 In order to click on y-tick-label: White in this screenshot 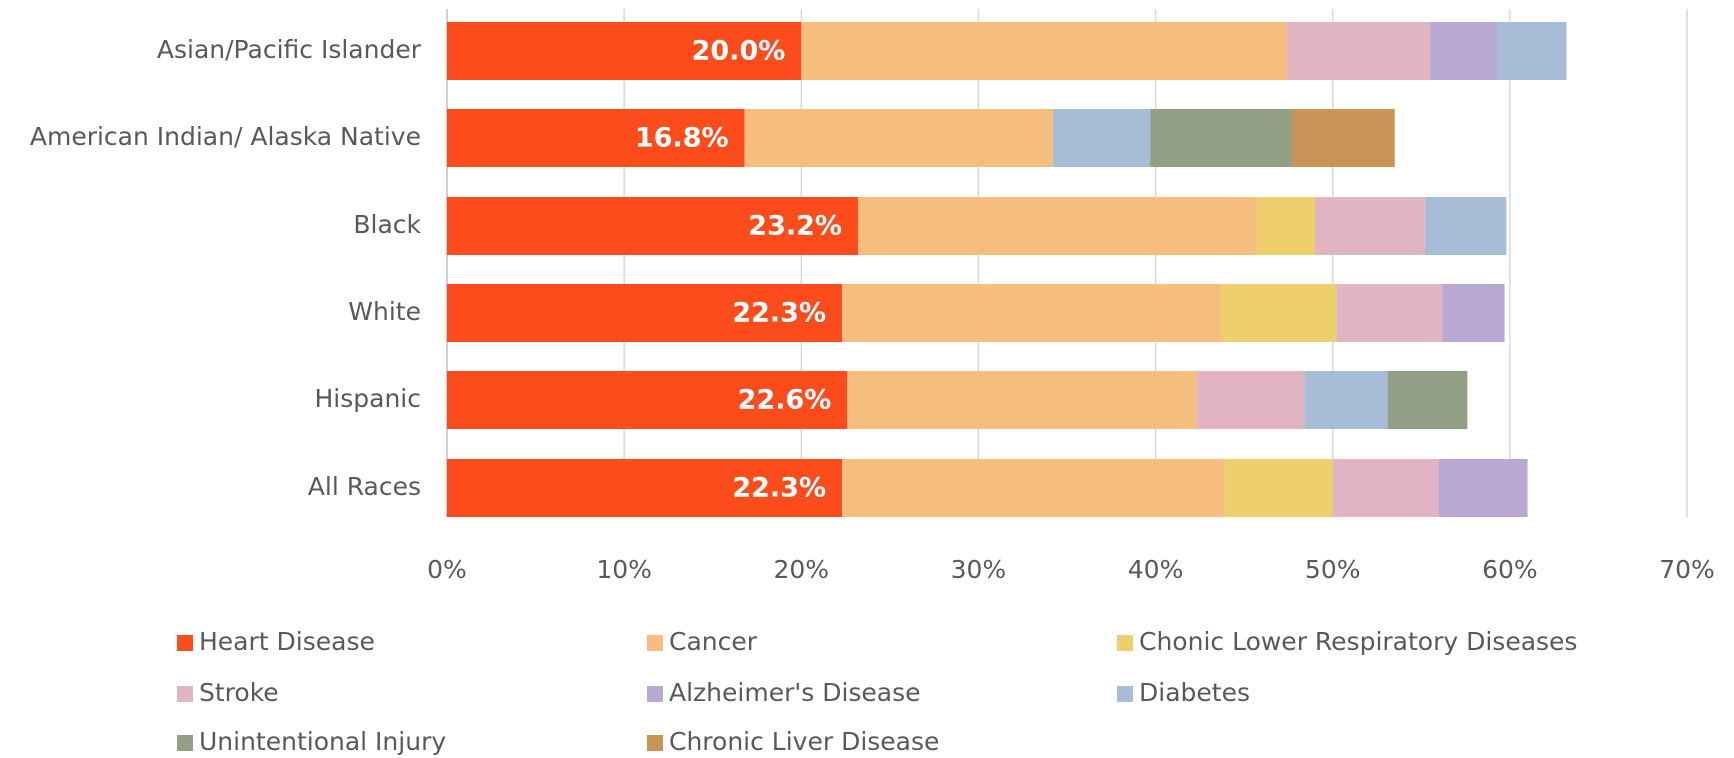, I will do `click(384, 311)`.